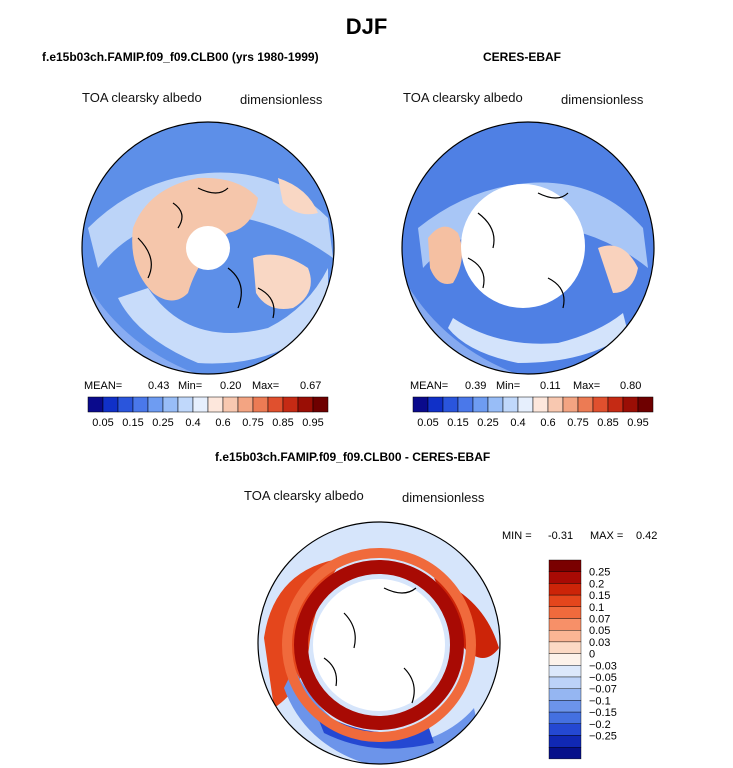  I want to click on colorbar-tick-label: 0.95, so click(637, 423).